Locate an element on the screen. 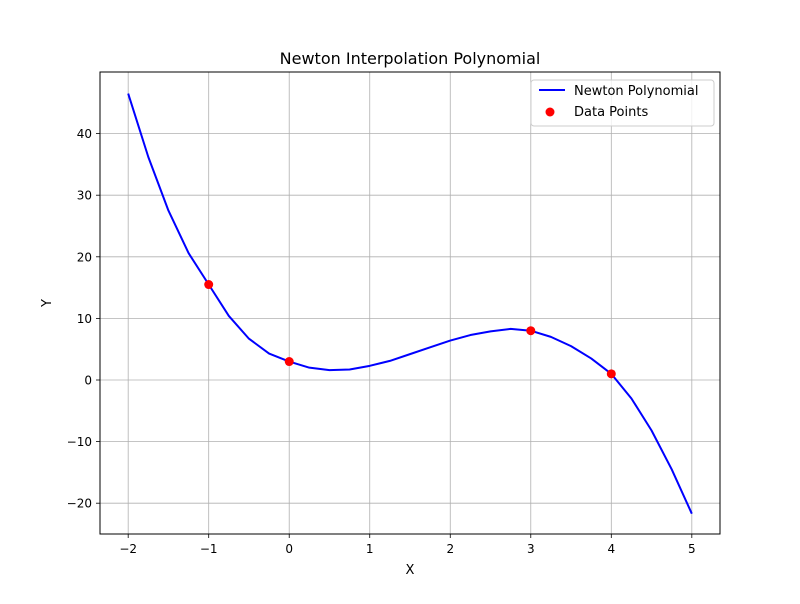 The width and height of the screenshot is (800, 604). y-tick-label: −20 is located at coordinates (79, 504).